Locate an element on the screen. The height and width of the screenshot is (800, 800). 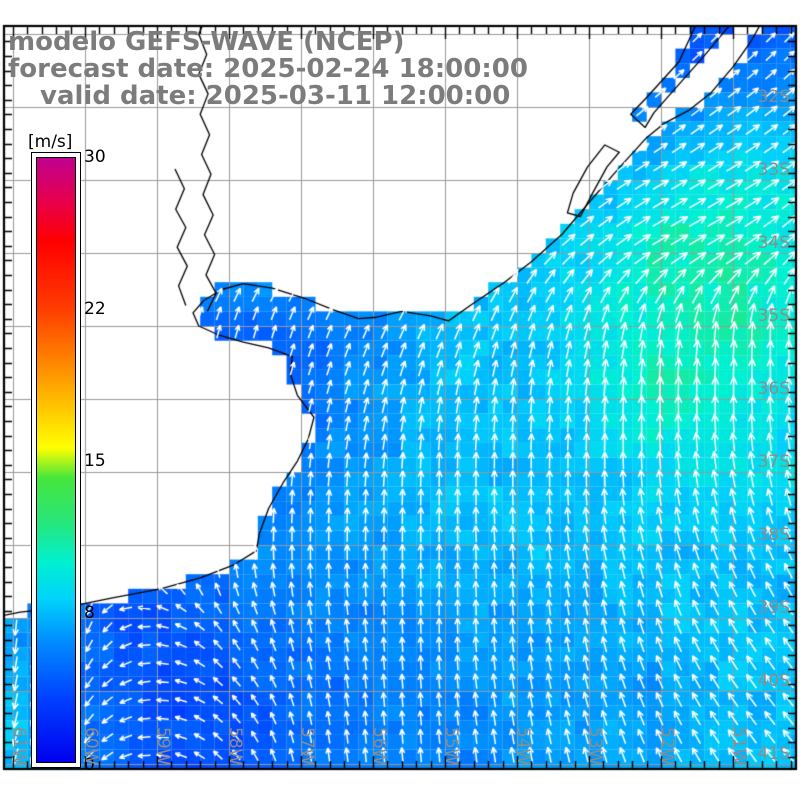
latitude-label: 35S is located at coordinates (773, 316).